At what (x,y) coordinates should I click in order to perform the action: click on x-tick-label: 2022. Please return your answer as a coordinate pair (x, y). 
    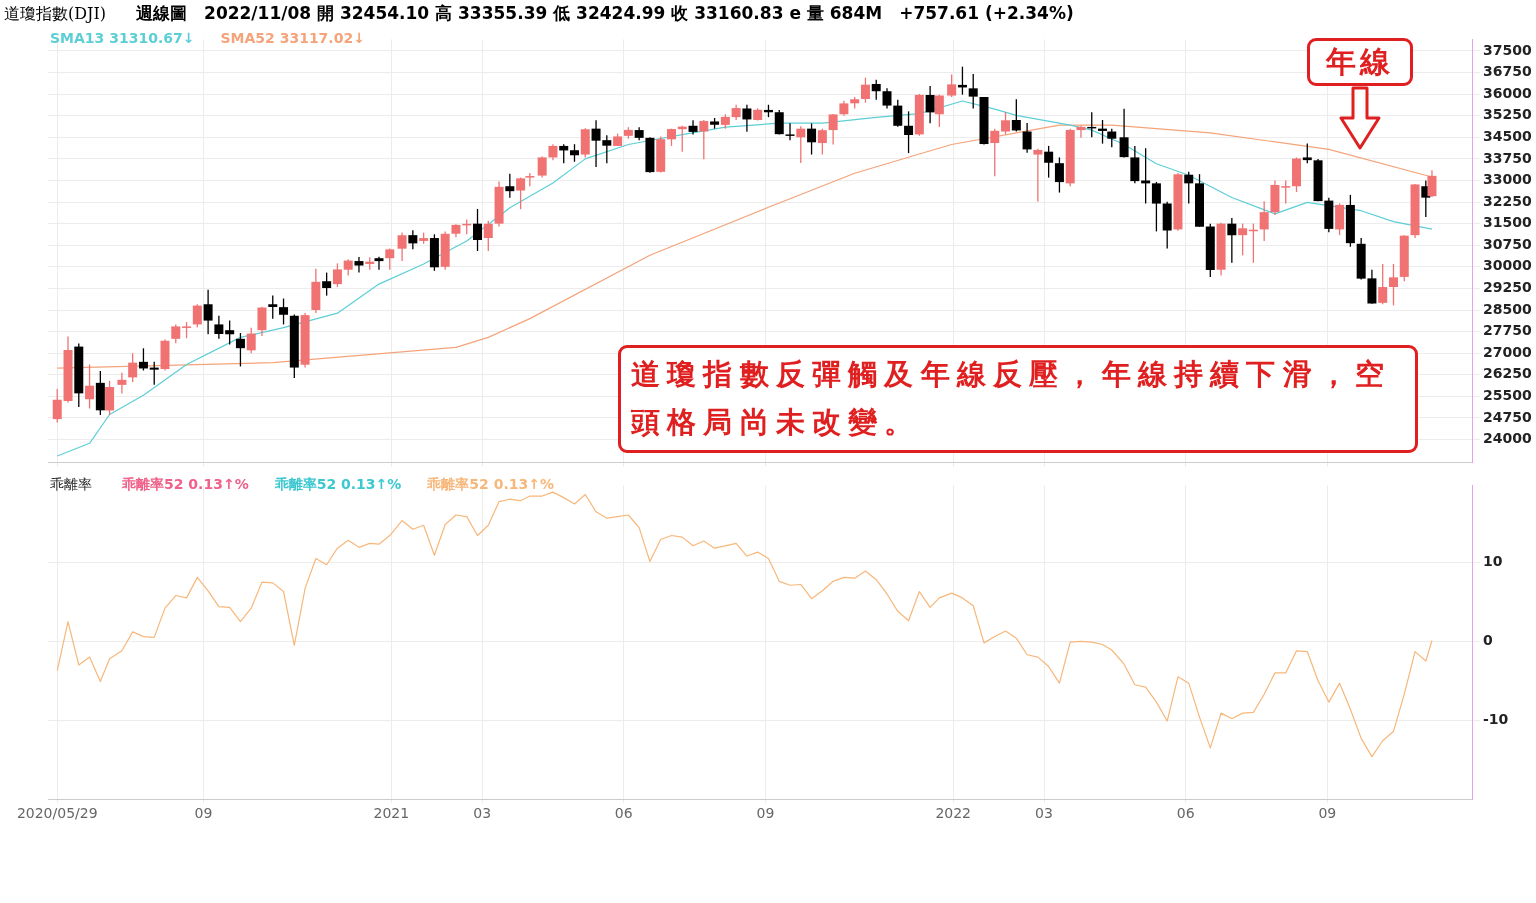
    Looking at the image, I should click on (953, 813).